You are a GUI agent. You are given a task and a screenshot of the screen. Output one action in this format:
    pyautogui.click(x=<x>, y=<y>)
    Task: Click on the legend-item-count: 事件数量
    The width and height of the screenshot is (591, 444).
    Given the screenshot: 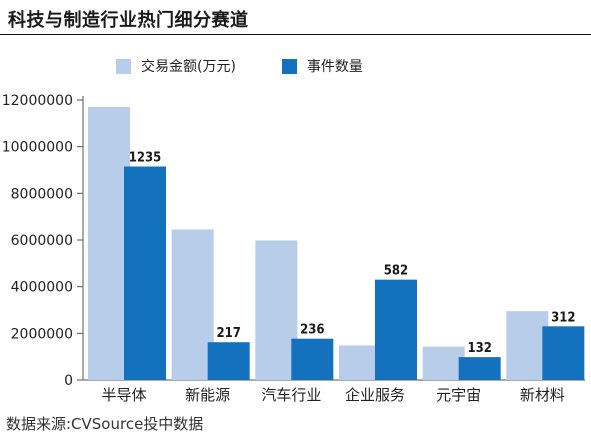 What is the action you would take?
    pyautogui.click(x=322, y=66)
    